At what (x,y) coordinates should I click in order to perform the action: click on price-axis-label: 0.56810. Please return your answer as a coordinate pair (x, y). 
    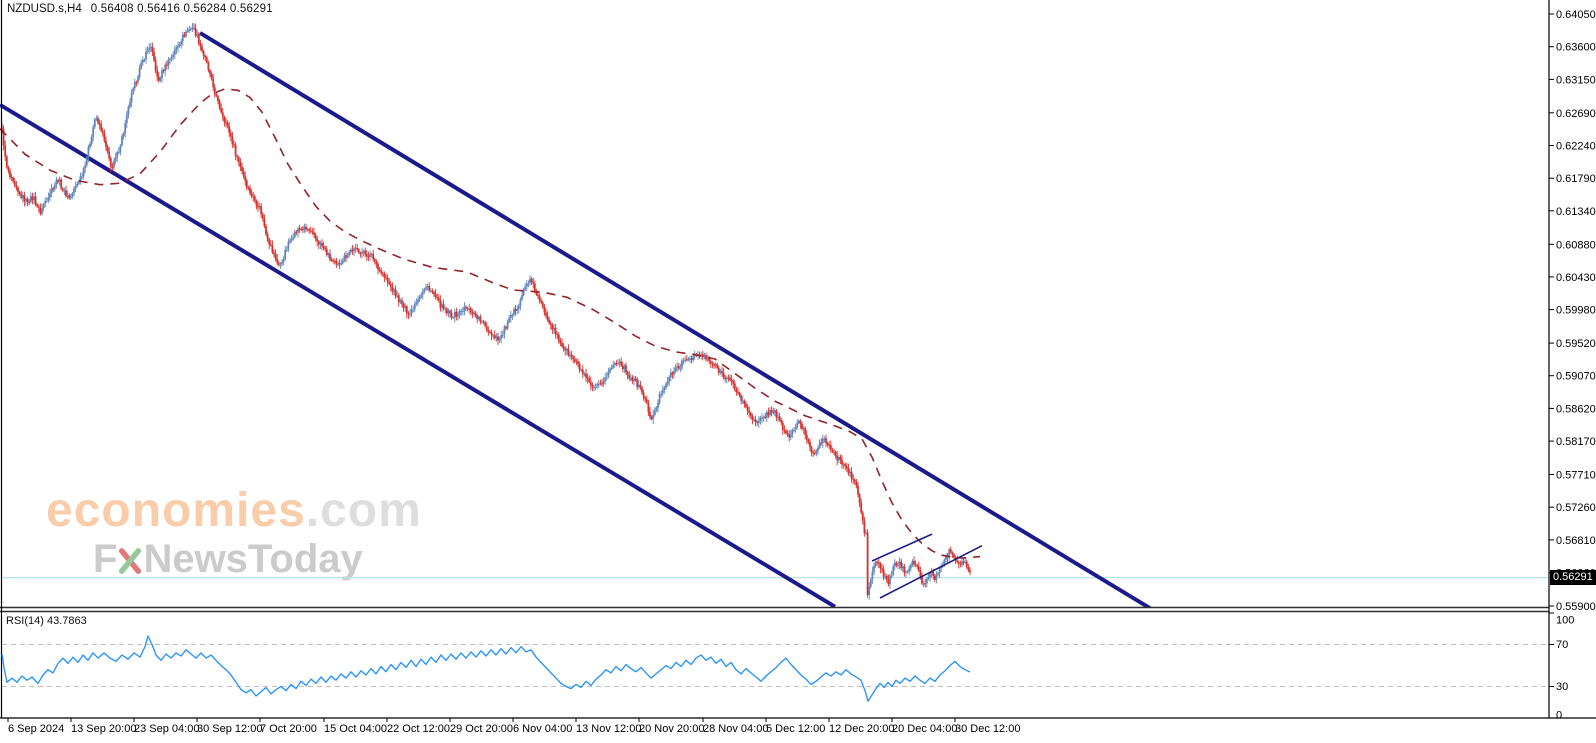
    Looking at the image, I should click on (1576, 541).